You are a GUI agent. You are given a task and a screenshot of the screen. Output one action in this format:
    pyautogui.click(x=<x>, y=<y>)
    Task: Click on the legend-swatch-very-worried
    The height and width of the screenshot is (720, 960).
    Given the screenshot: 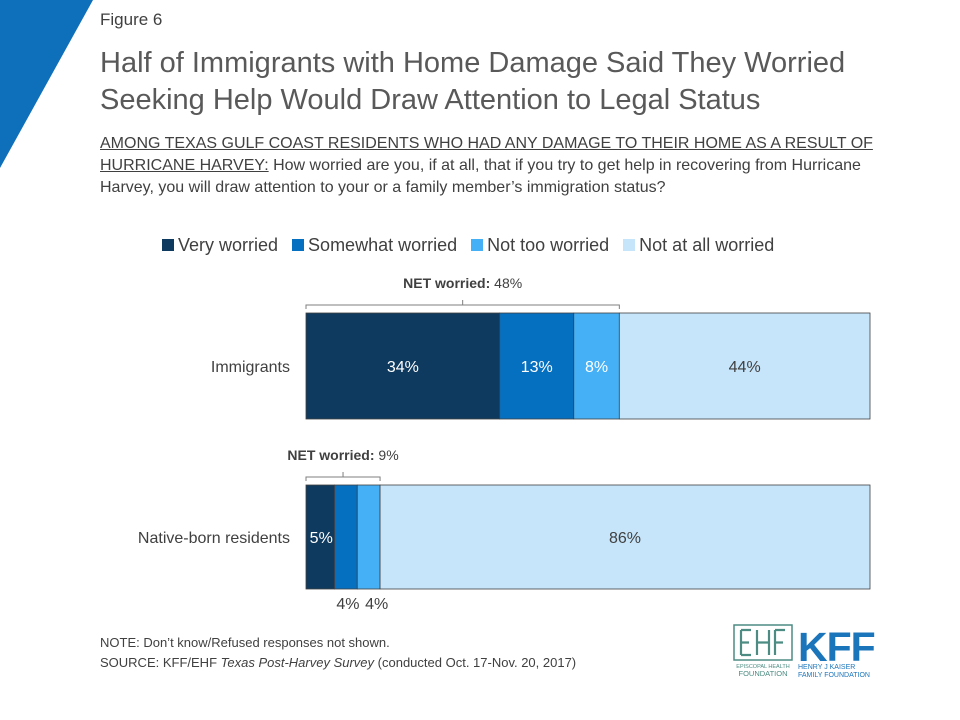 What is the action you would take?
    pyautogui.click(x=168, y=245)
    